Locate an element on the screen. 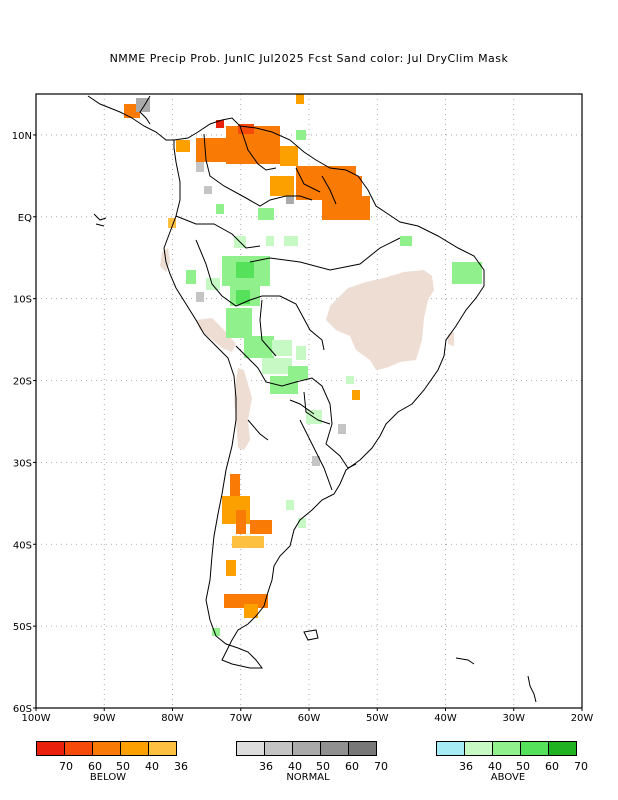 This screenshot has height=800, width=618. country-borders is located at coordinates (266, 297).